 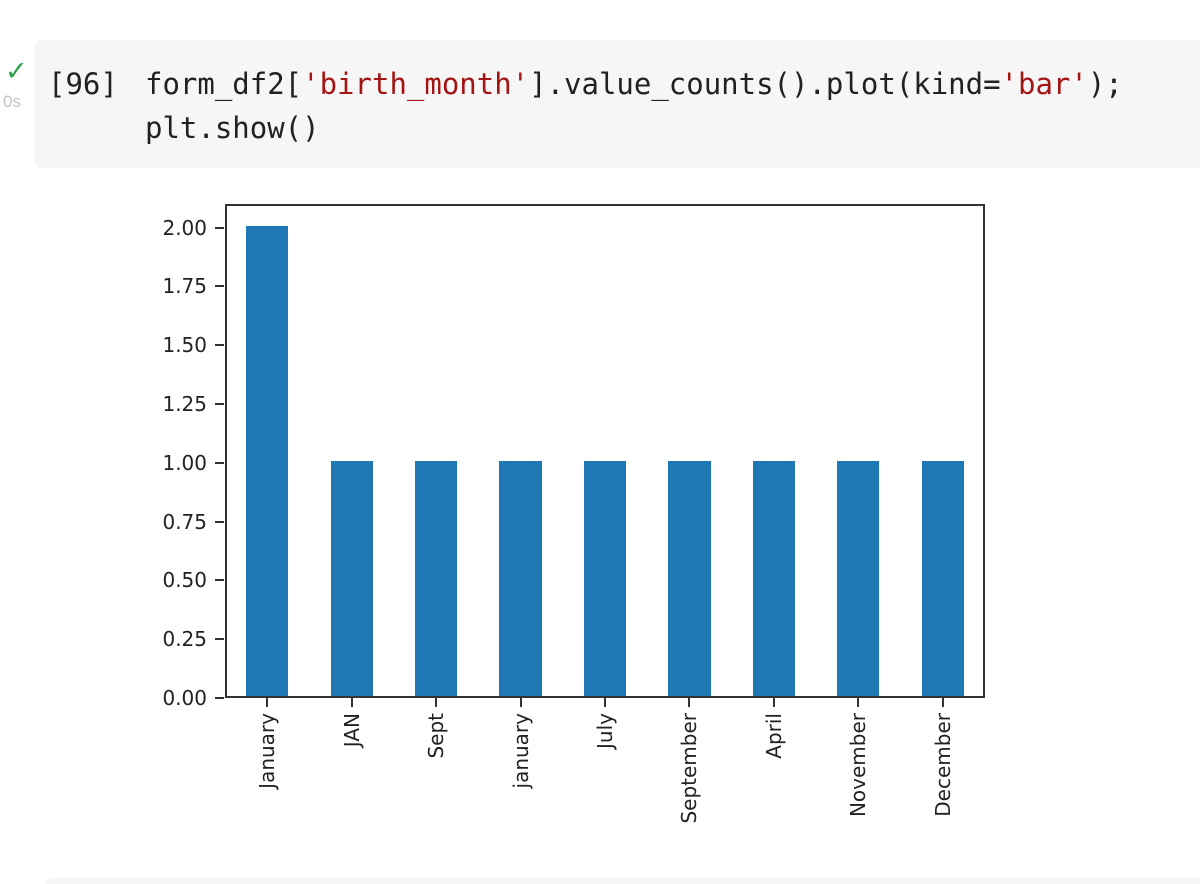 I want to click on next-cell-top-edge, so click(x=622, y=881).